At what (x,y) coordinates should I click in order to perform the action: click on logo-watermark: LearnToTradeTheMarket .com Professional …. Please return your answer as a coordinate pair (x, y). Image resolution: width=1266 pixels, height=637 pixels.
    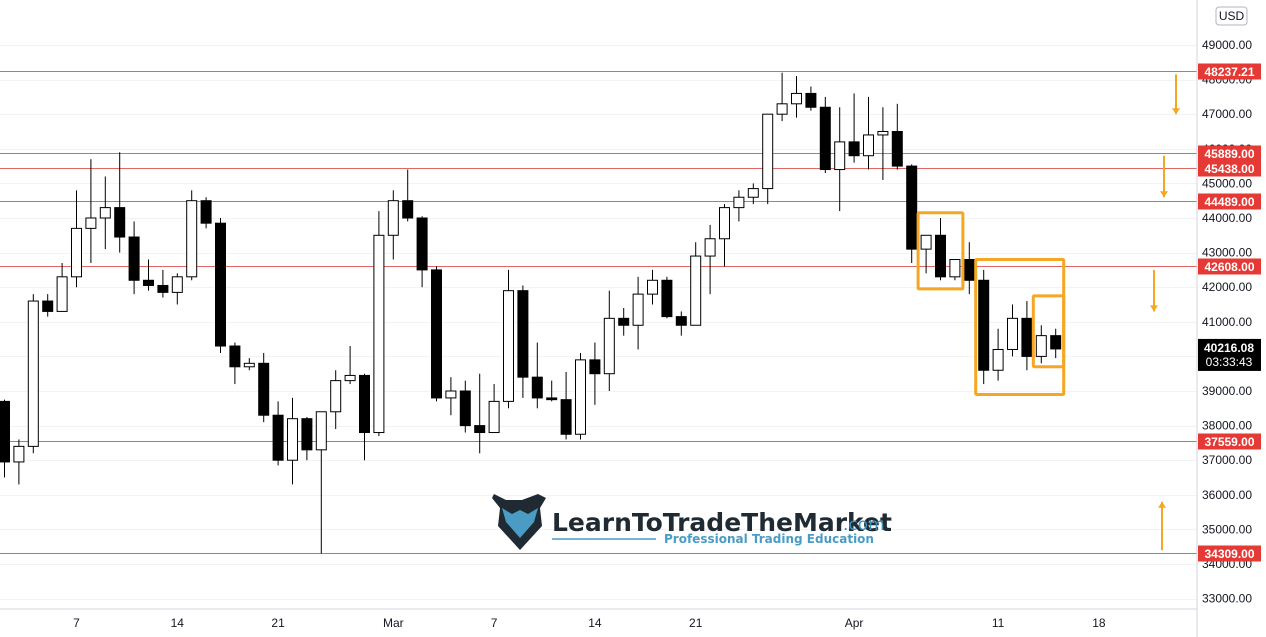
    Looking at the image, I should click on (692, 522).